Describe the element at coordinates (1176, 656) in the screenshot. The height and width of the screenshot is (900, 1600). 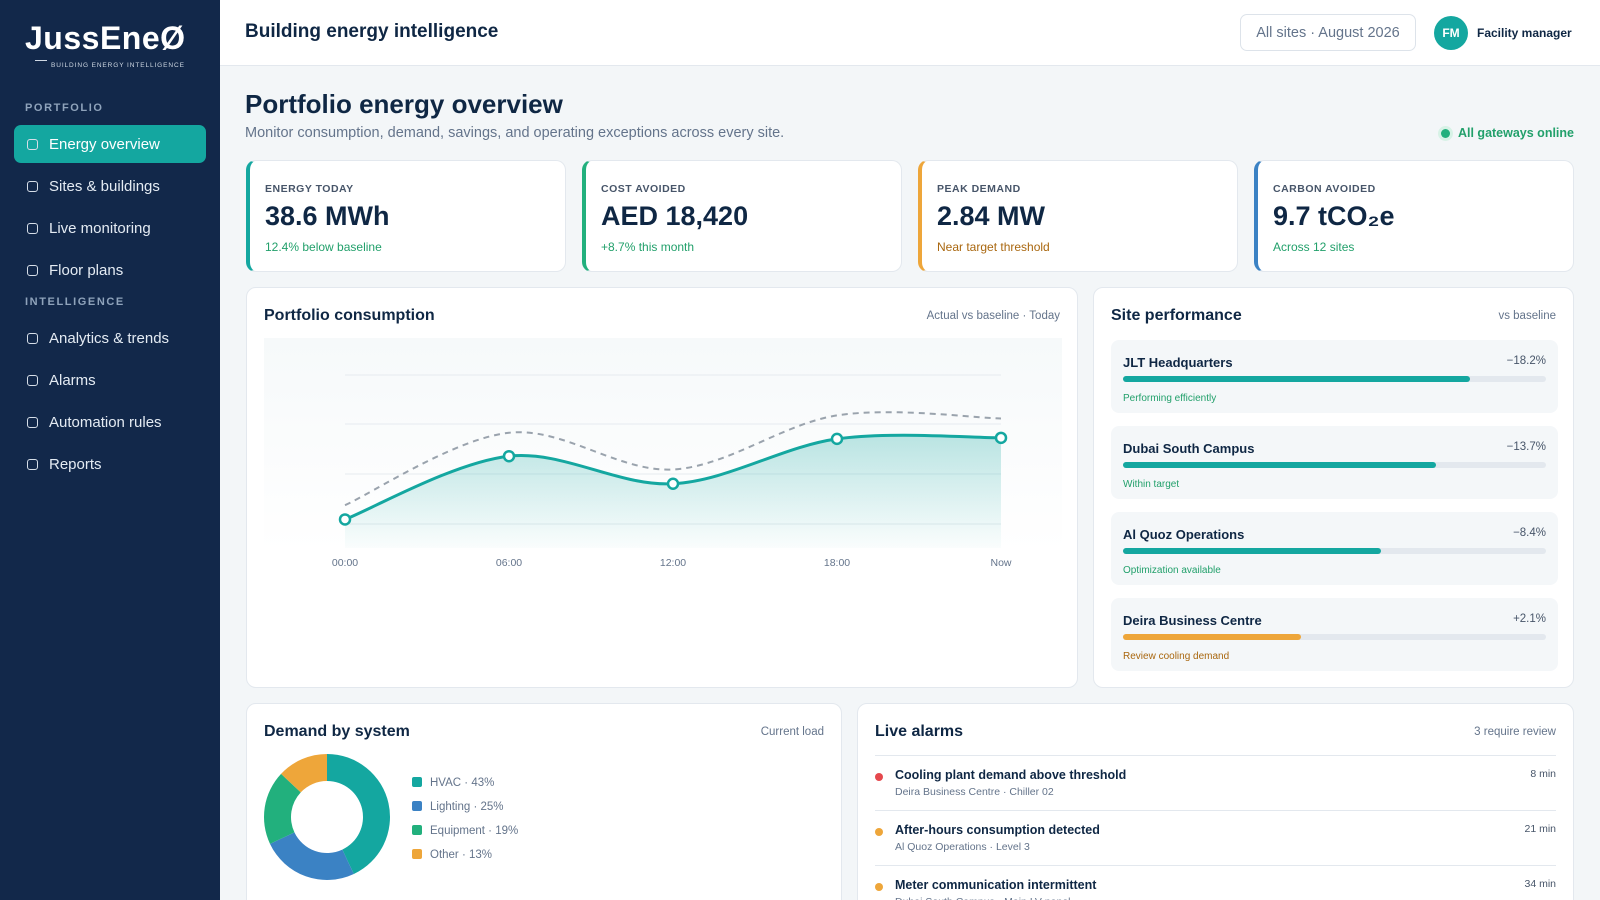
I see `site-status: Review cooling demand` at that location.